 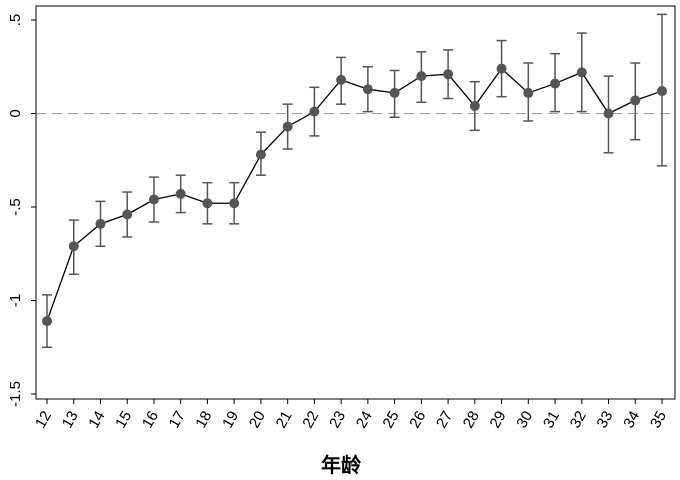 I want to click on x-tick-label: 13, so click(x=70, y=419).